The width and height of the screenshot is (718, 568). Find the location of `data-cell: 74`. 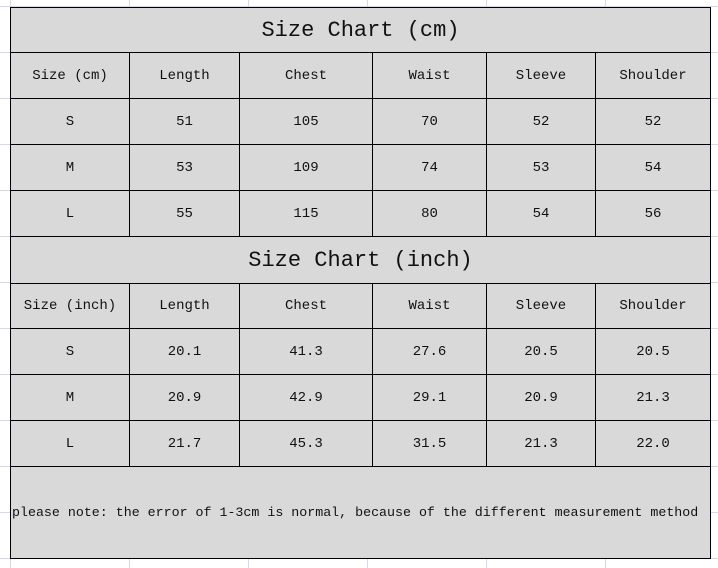

data-cell: 74 is located at coordinates (429, 167).